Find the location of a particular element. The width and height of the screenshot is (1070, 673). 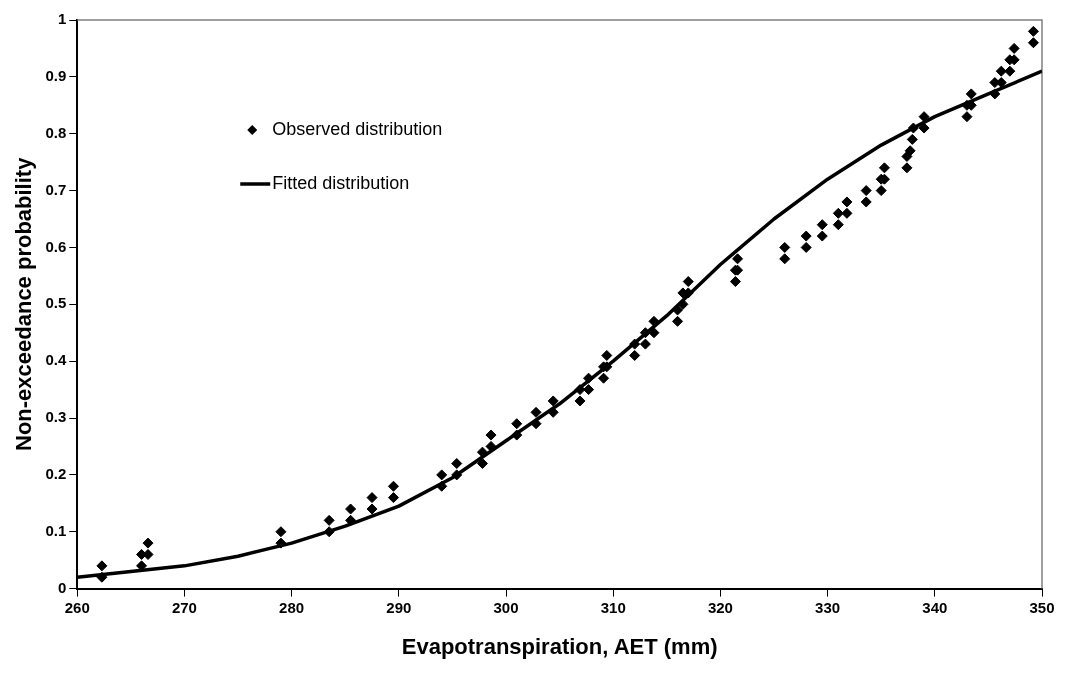

x-axis-title: Evapotranspiration, AET (mm) is located at coordinates (559, 646).